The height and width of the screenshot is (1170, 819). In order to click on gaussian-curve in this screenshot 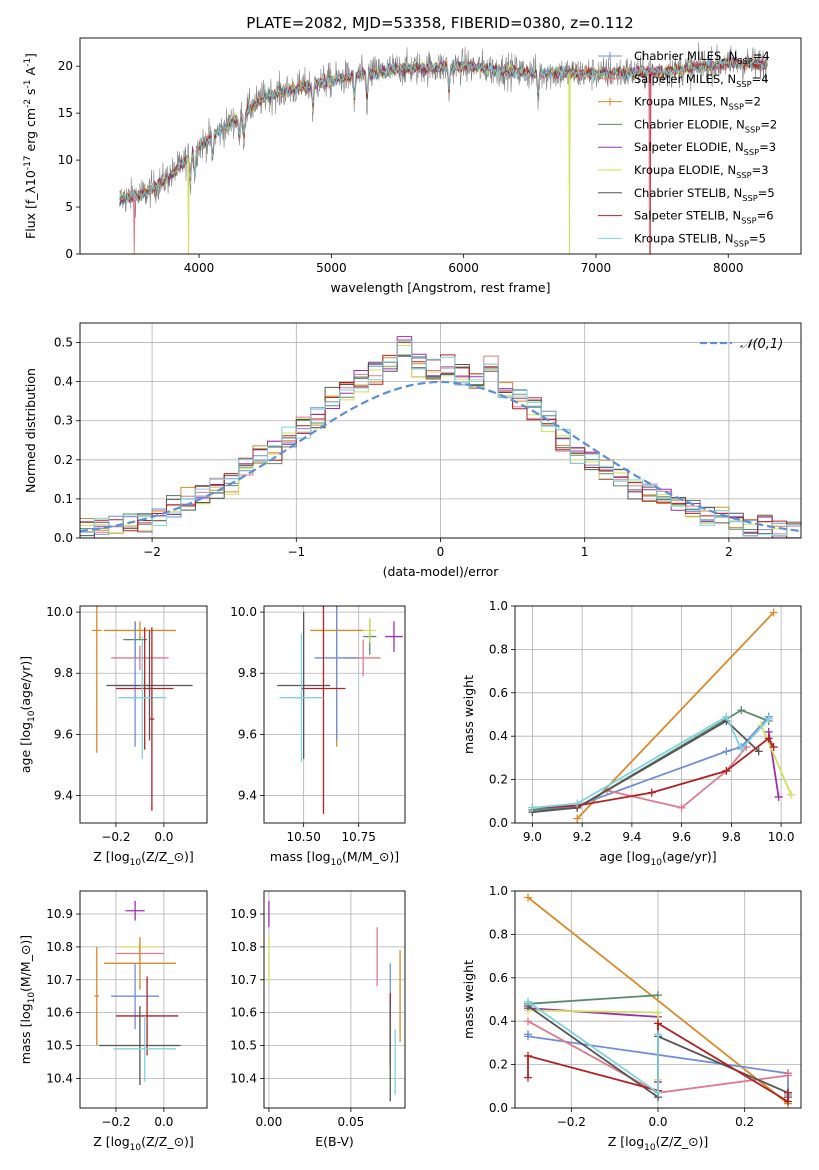, I will do `click(440, 456)`.